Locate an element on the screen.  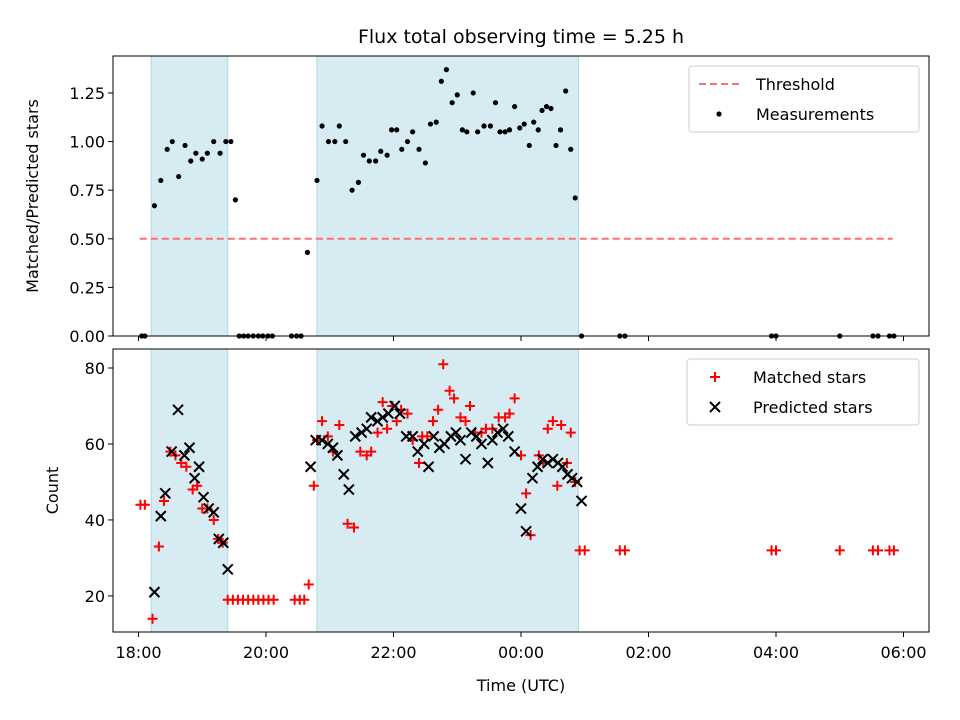
y-axis-label: Count is located at coordinates (52, 491).